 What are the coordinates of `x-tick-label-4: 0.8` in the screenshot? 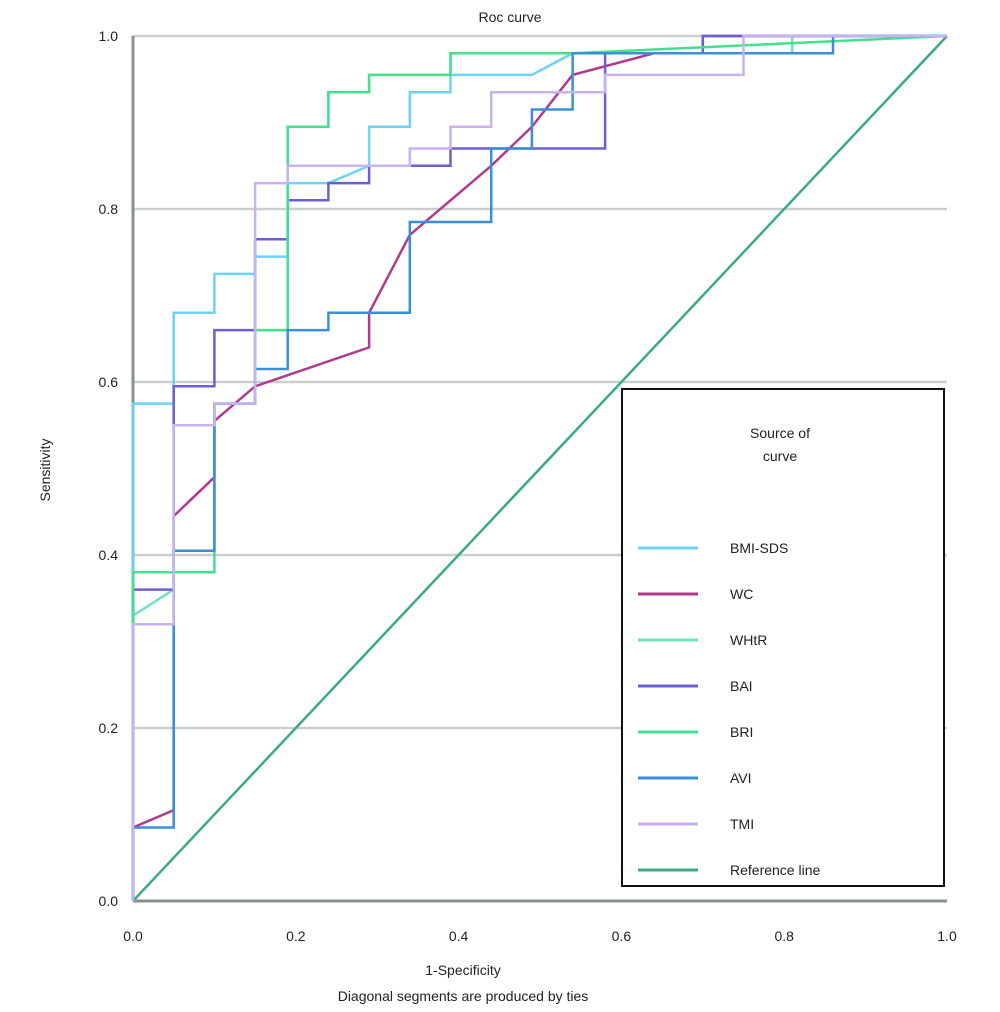 It's located at (784, 936).